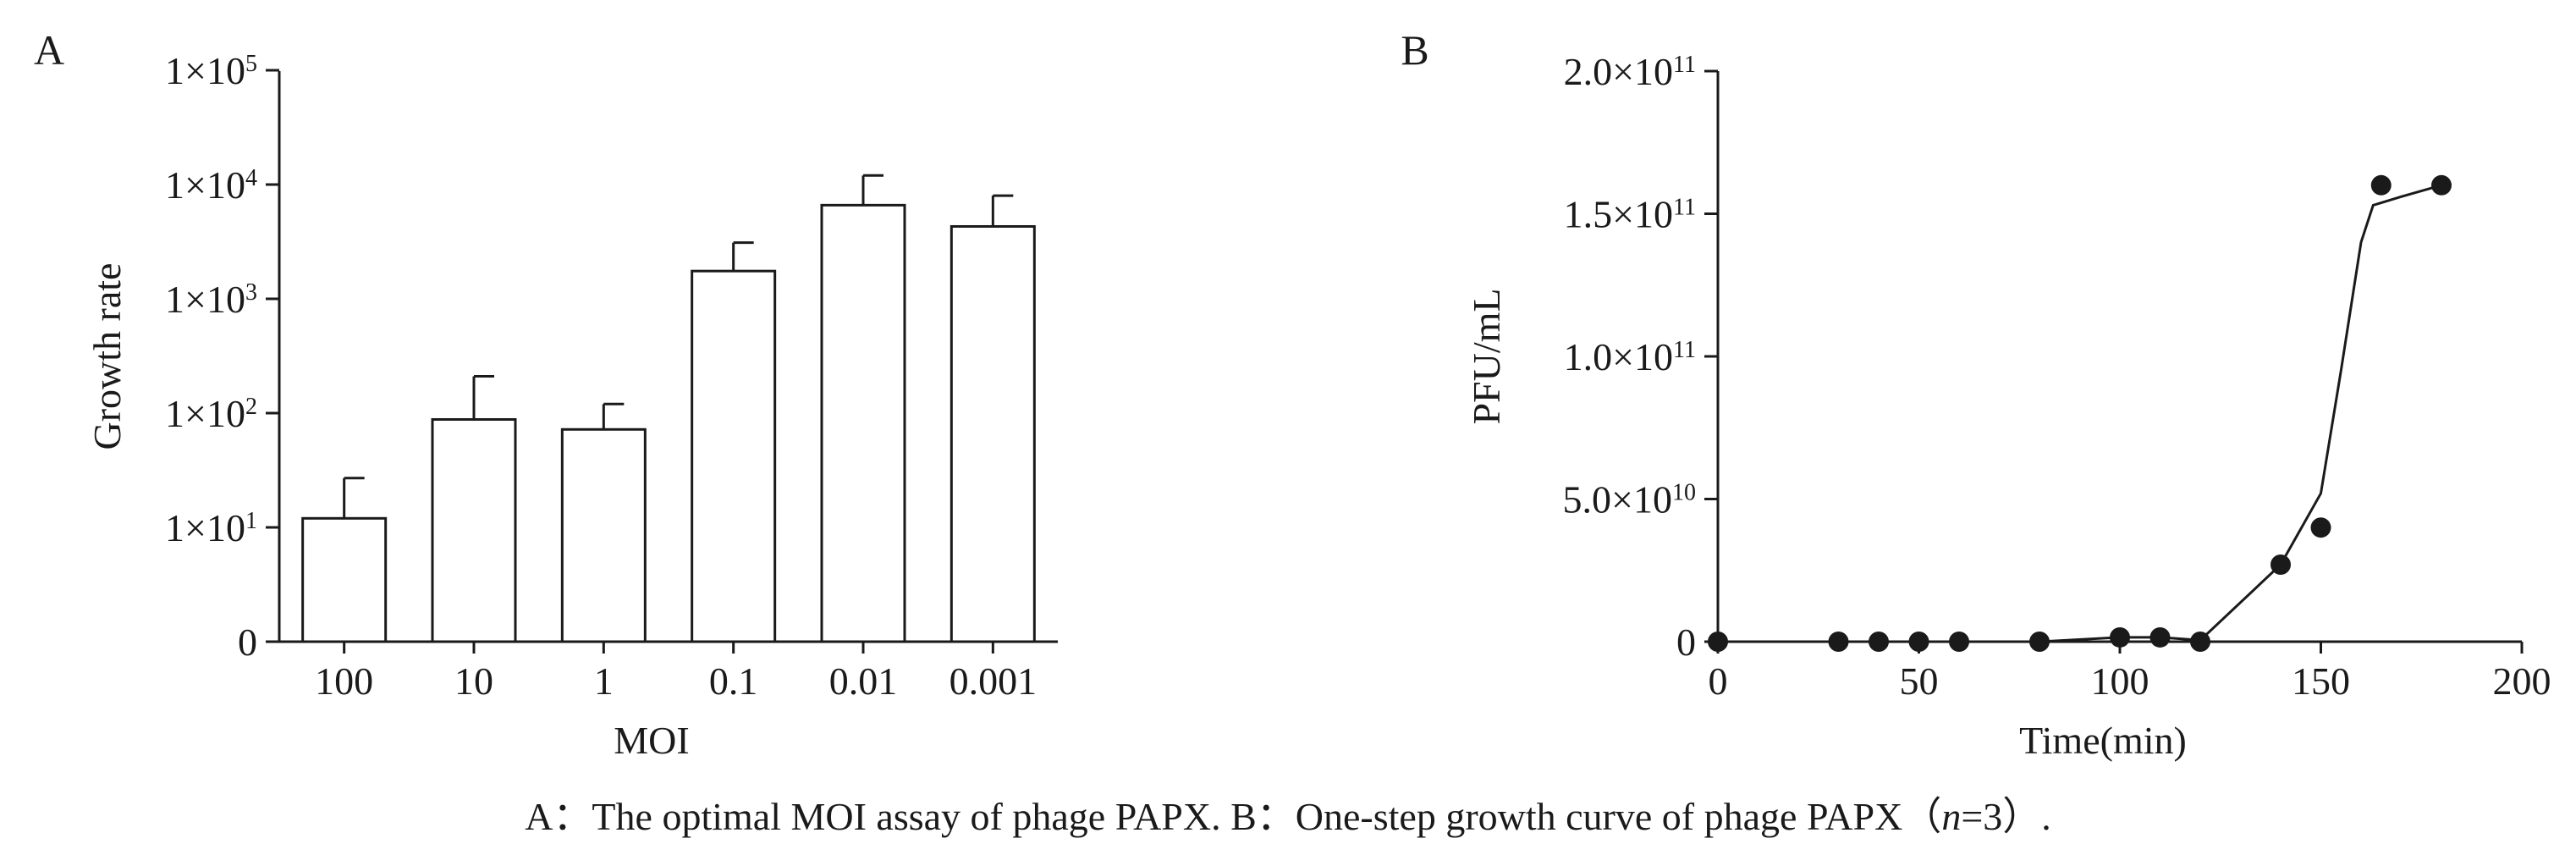 The height and width of the screenshot is (855, 2576). Describe the element at coordinates (49, 50) in the screenshot. I see `panel-label-a: A` at that location.